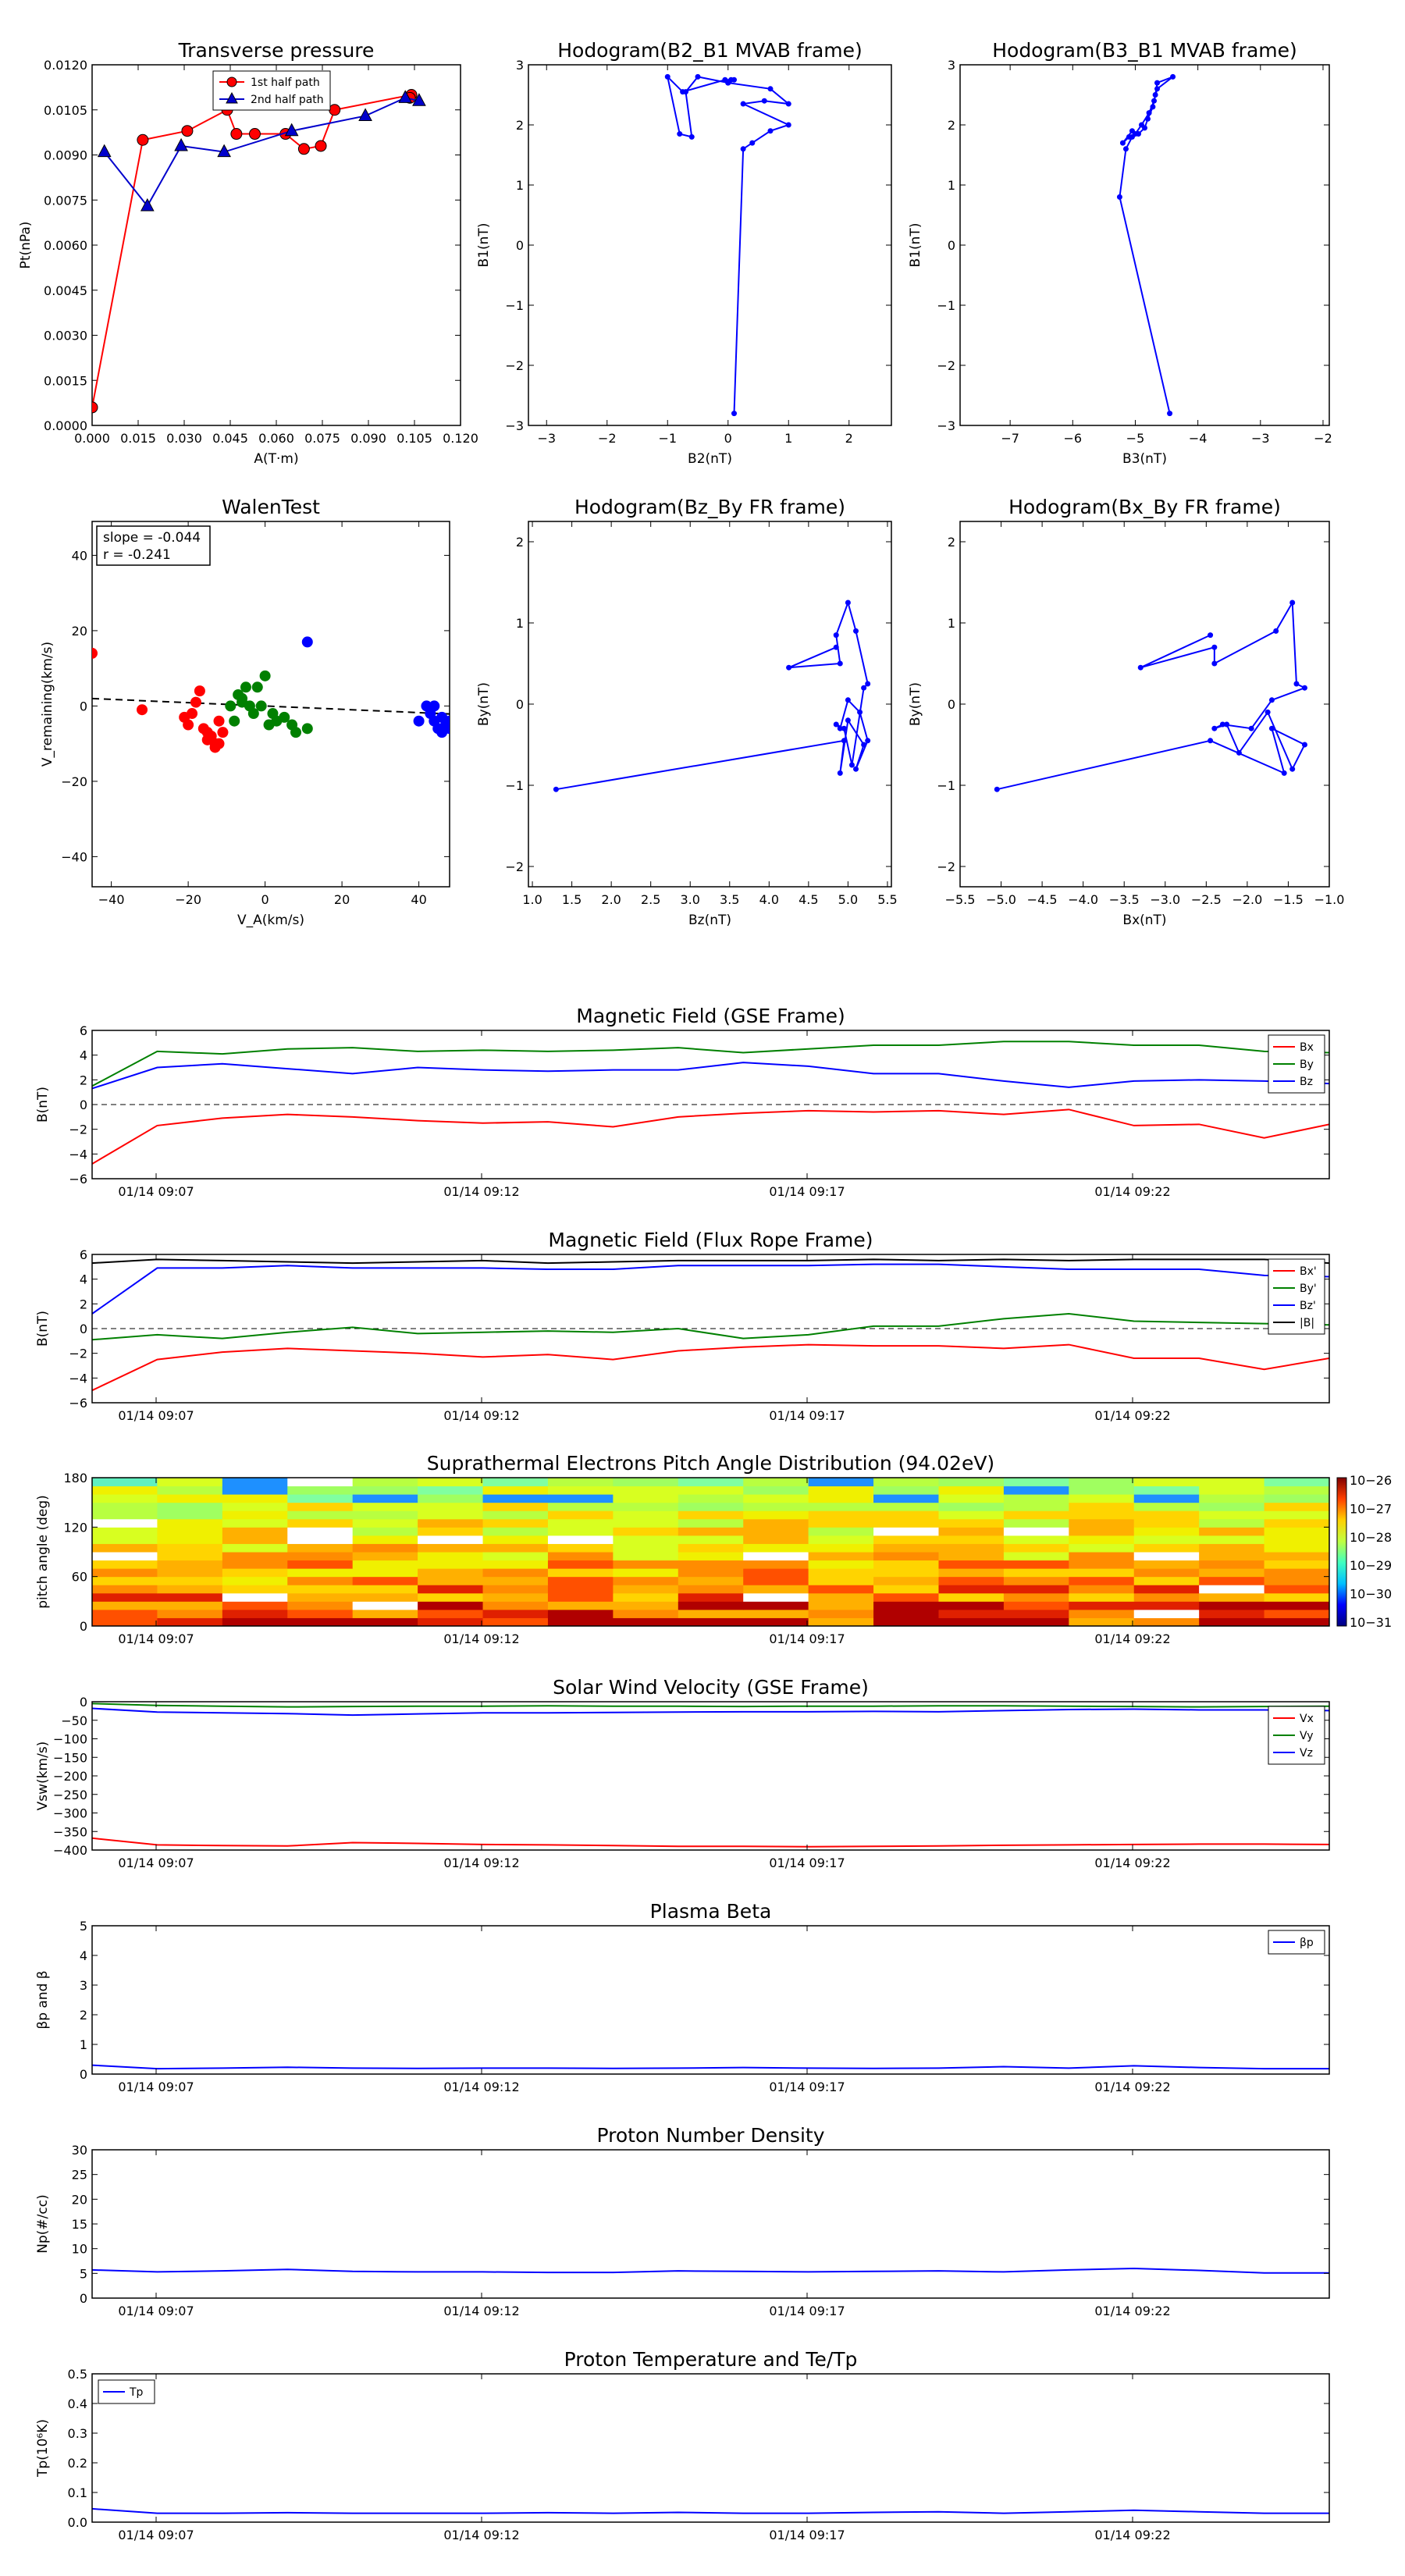 This screenshot has width=1405, height=2576. What do you see at coordinates (711, 2510) in the screenshot?
I see `series-line` at bounding box center [711, 2510].